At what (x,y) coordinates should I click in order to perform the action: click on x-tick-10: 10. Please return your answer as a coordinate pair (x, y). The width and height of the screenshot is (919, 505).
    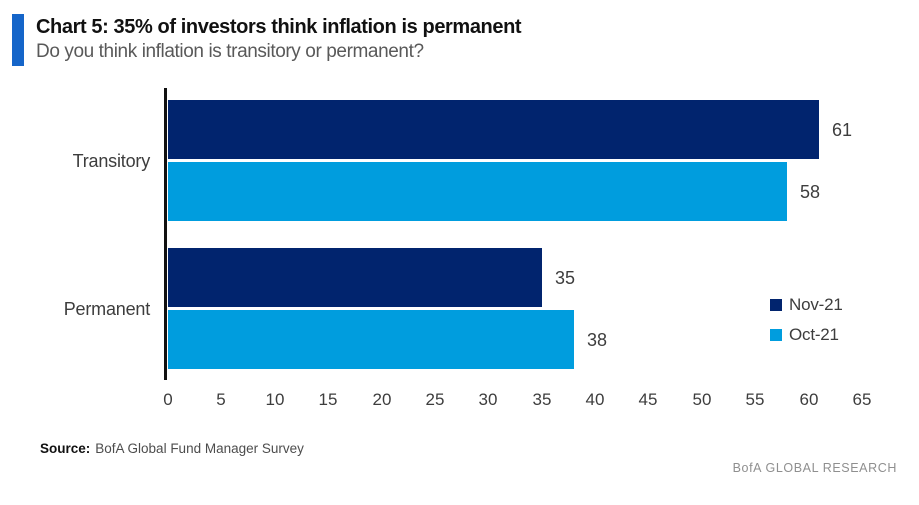
    Looking at the image, I should click on (275, 399).